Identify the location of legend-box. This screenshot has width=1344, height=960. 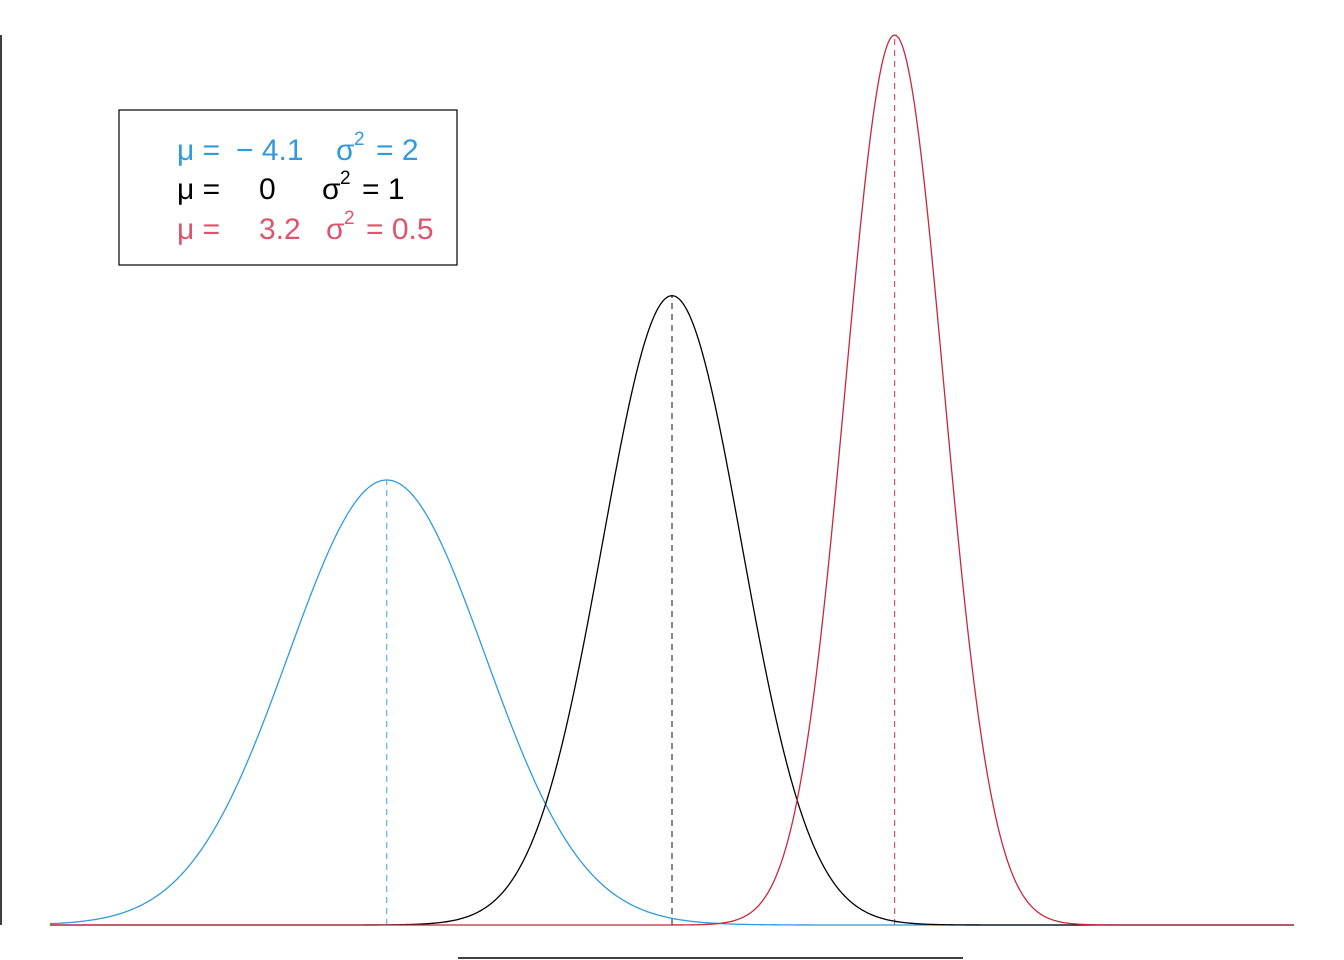
(288, 187).